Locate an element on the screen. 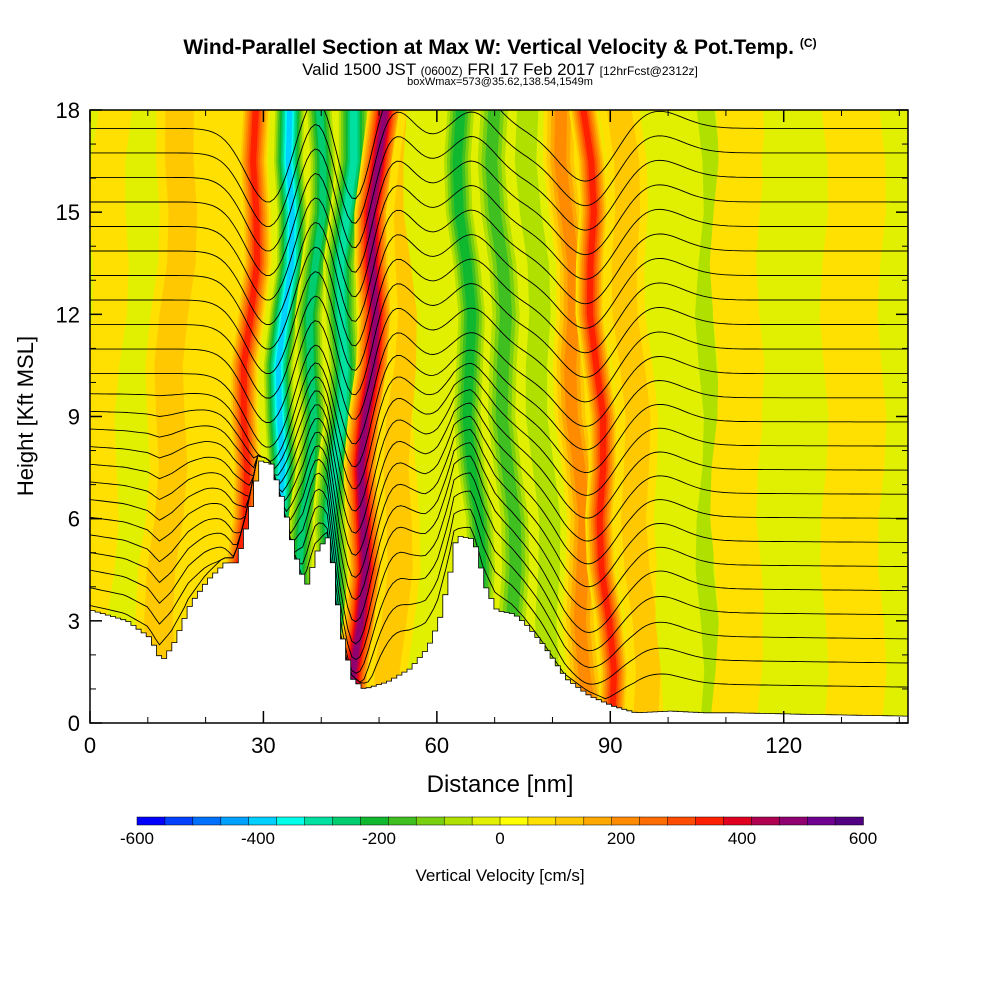 The width and height of the screenshot is (1000, 1000). copyright-mark: (C) is located at coordinates (808, 43).